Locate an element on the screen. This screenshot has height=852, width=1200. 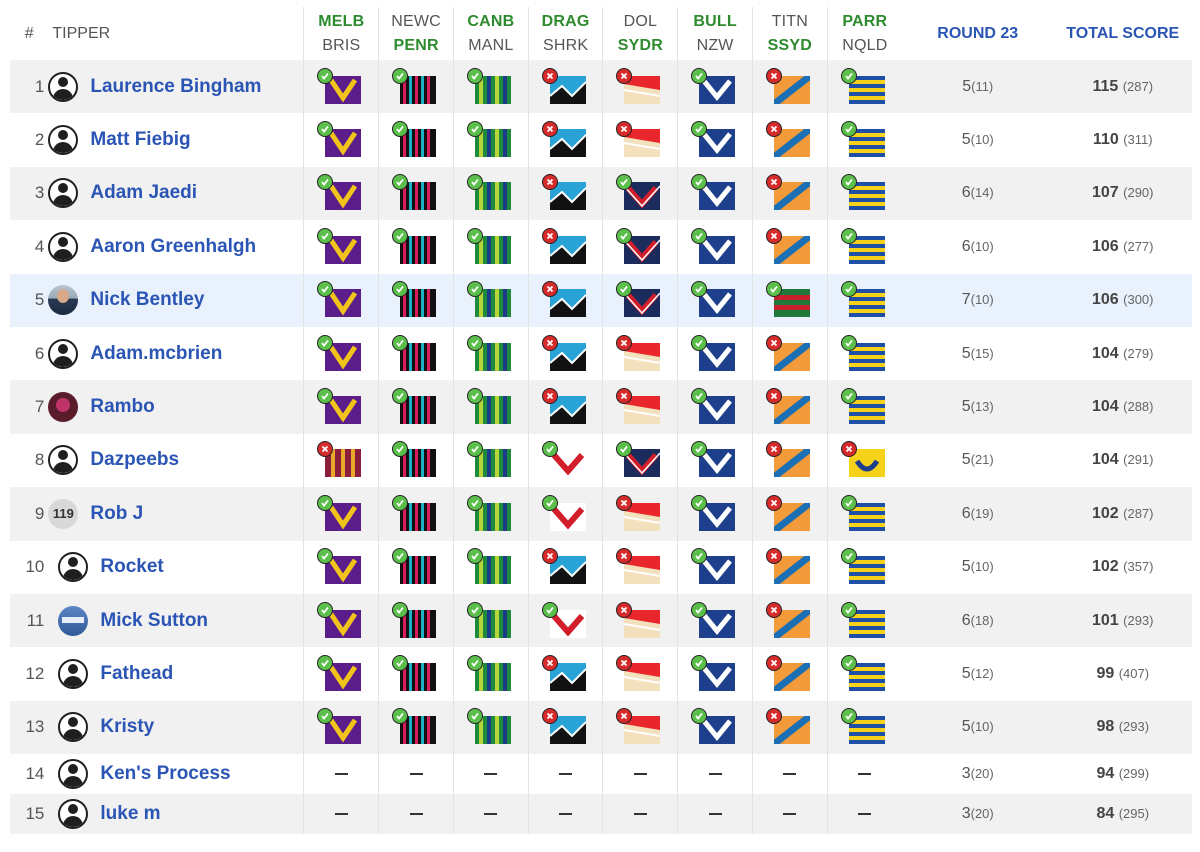
tipper-name-link: Laurence Bingham is located at coordinates (176, 86).